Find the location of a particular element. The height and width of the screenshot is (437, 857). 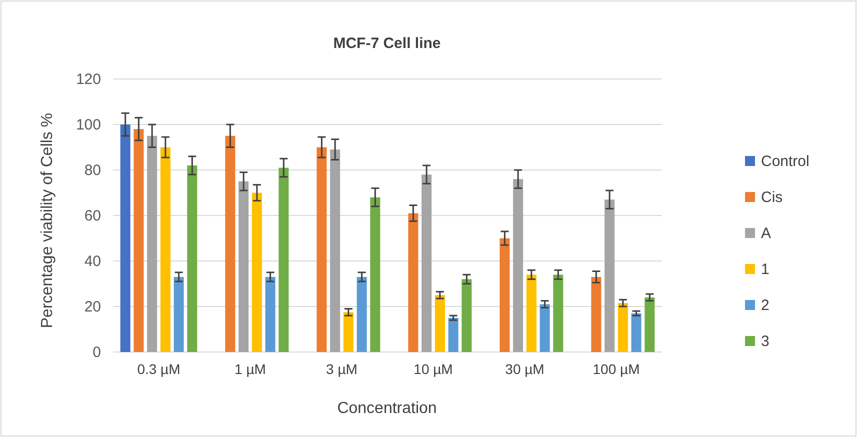

y-tick-label: 80 is located at coordinates (92, 170).